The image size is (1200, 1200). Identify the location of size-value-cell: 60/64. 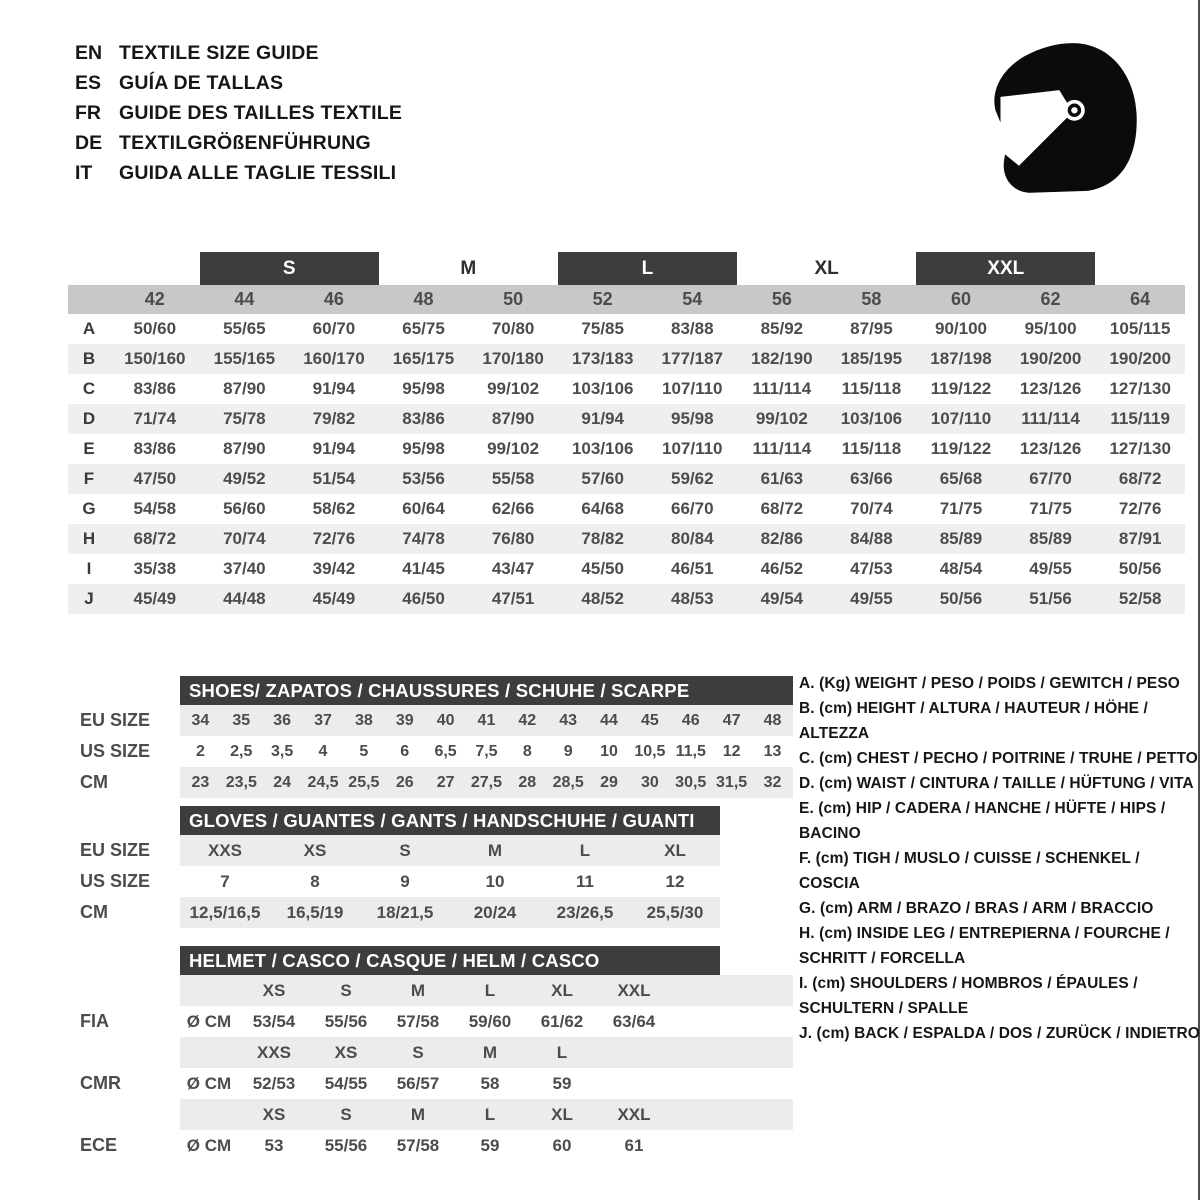
(423, 508).